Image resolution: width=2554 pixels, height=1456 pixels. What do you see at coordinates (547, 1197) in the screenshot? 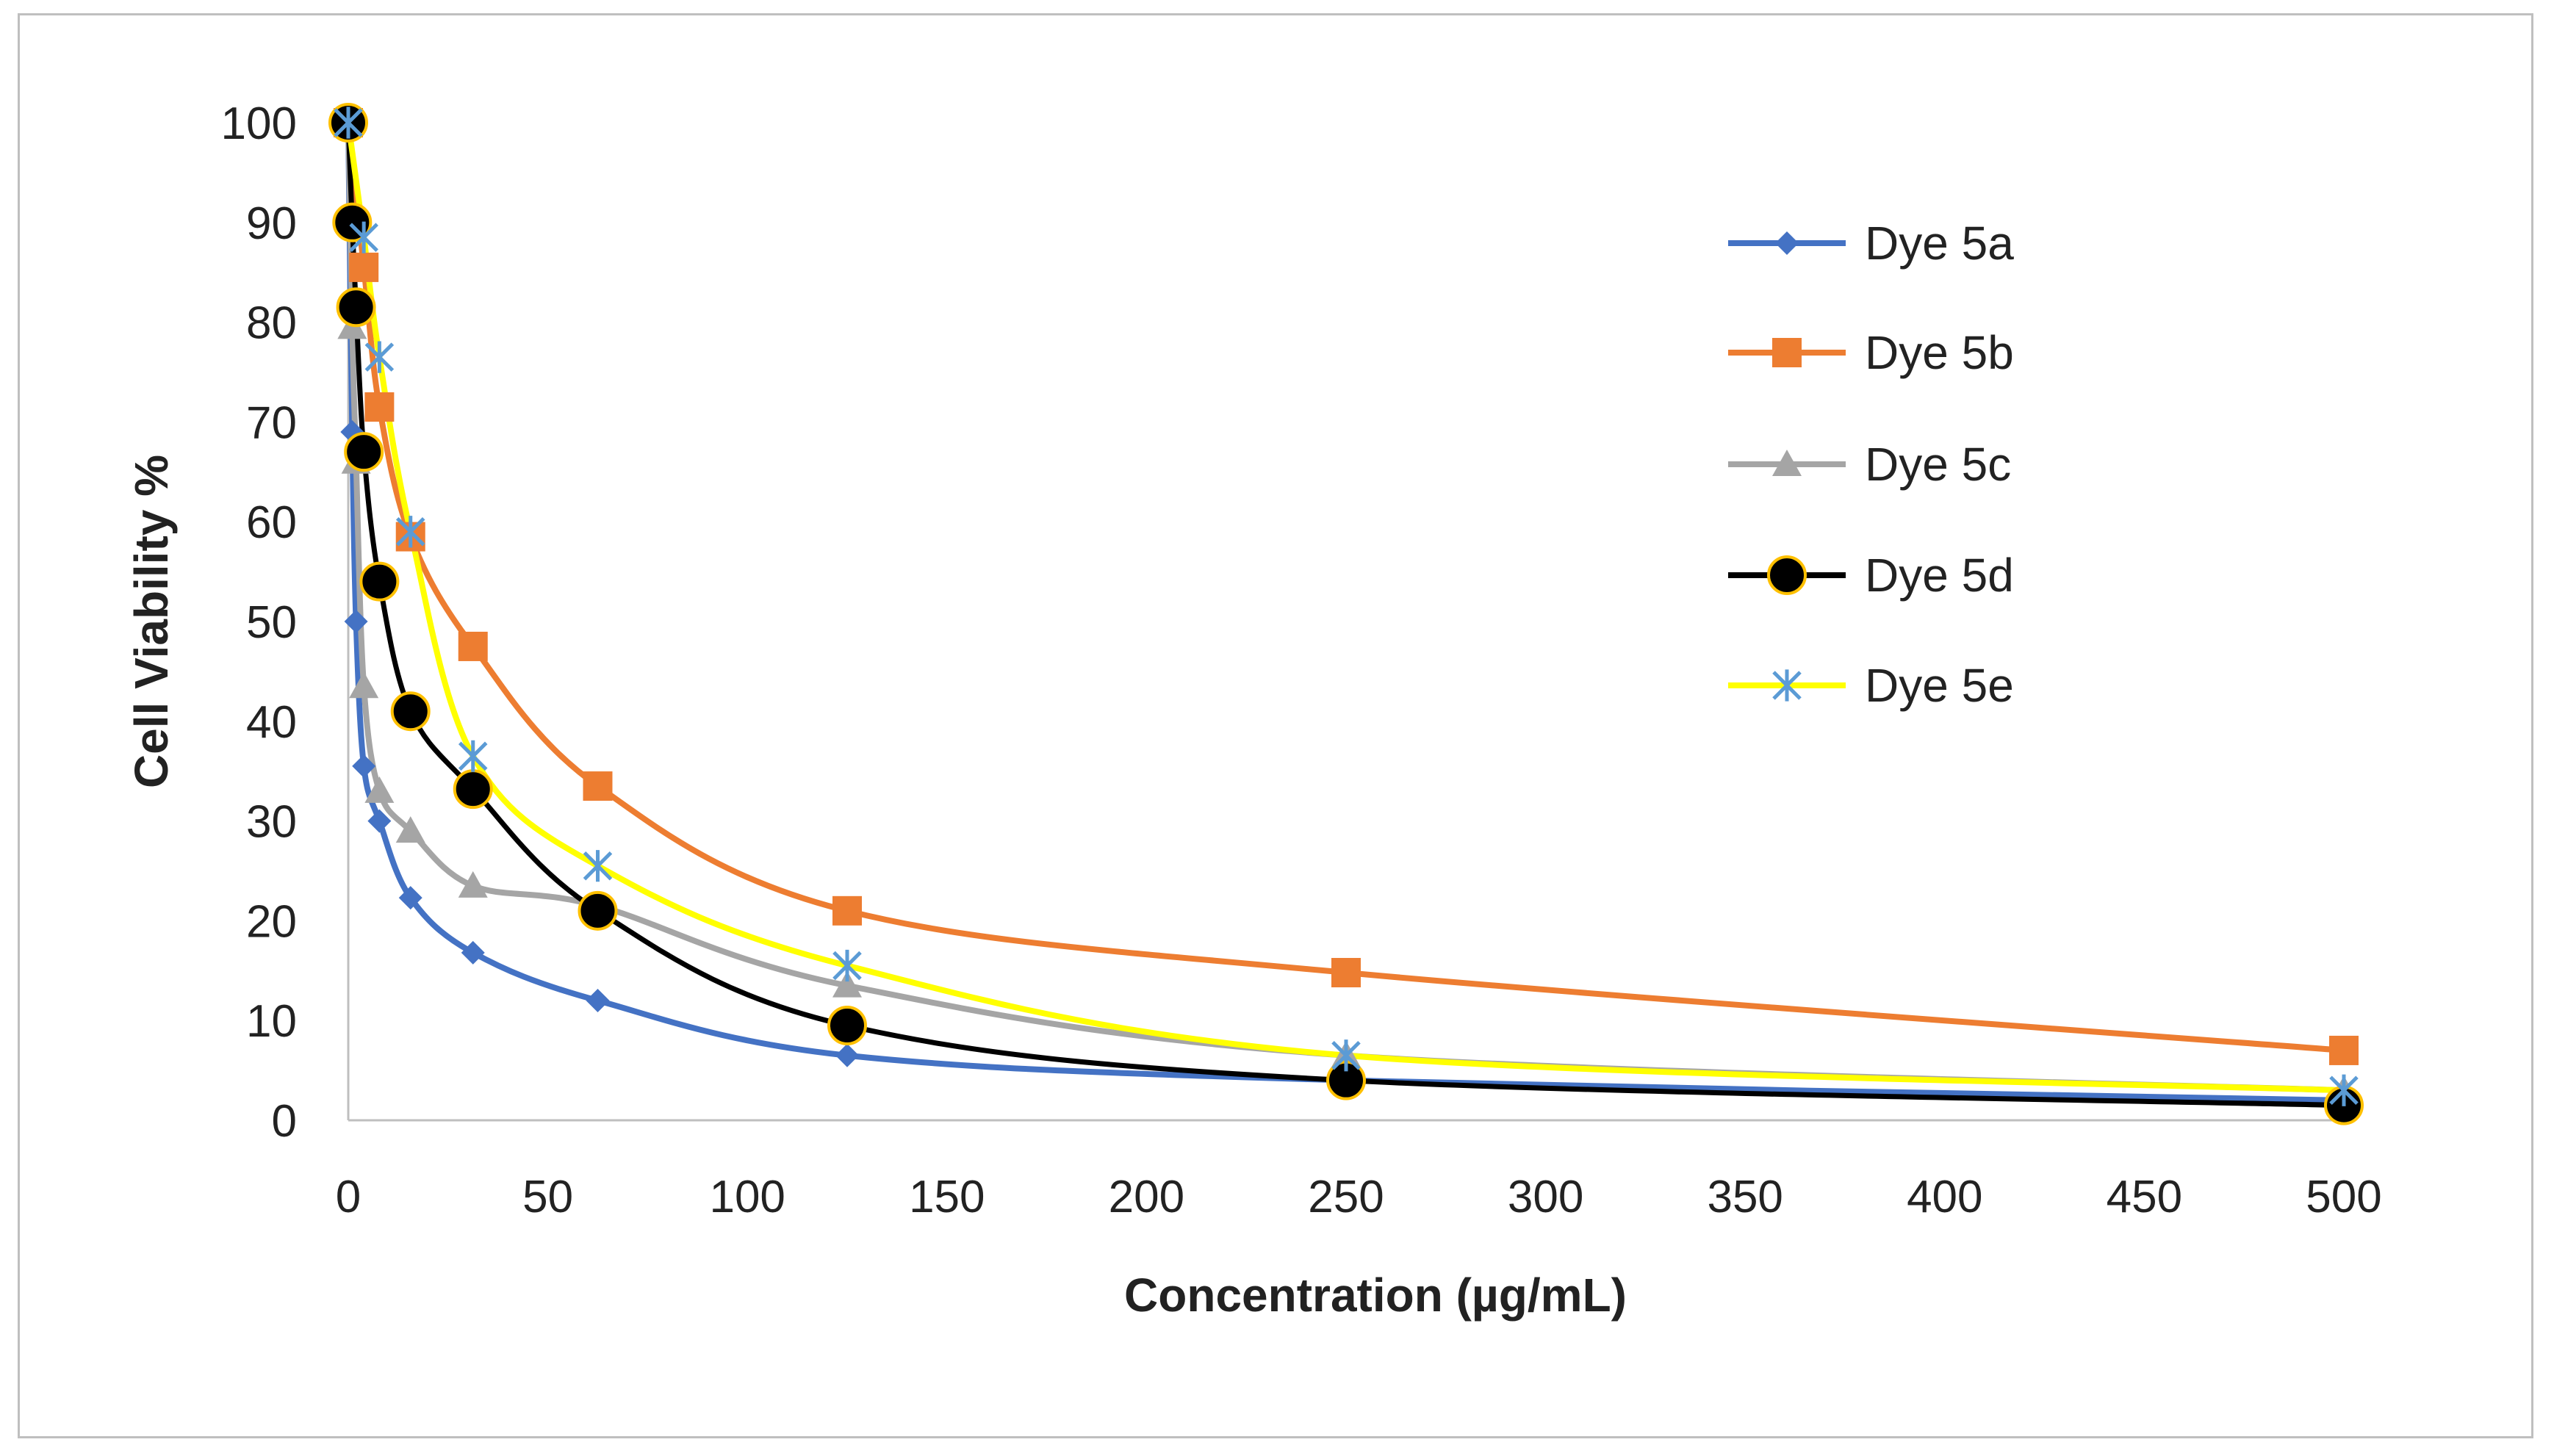
I see `x-tick-label: 50` at bounding box center [547, 1197].